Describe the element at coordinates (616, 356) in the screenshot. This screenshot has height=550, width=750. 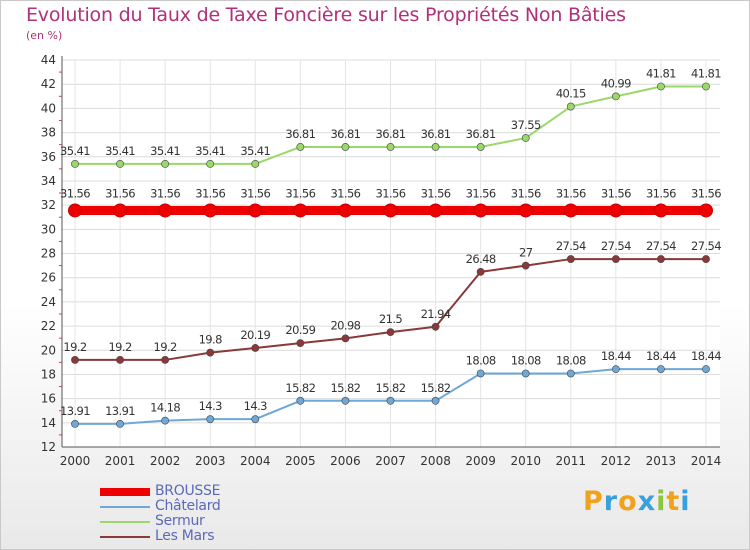
I see `data-label: 18.44` at that location.